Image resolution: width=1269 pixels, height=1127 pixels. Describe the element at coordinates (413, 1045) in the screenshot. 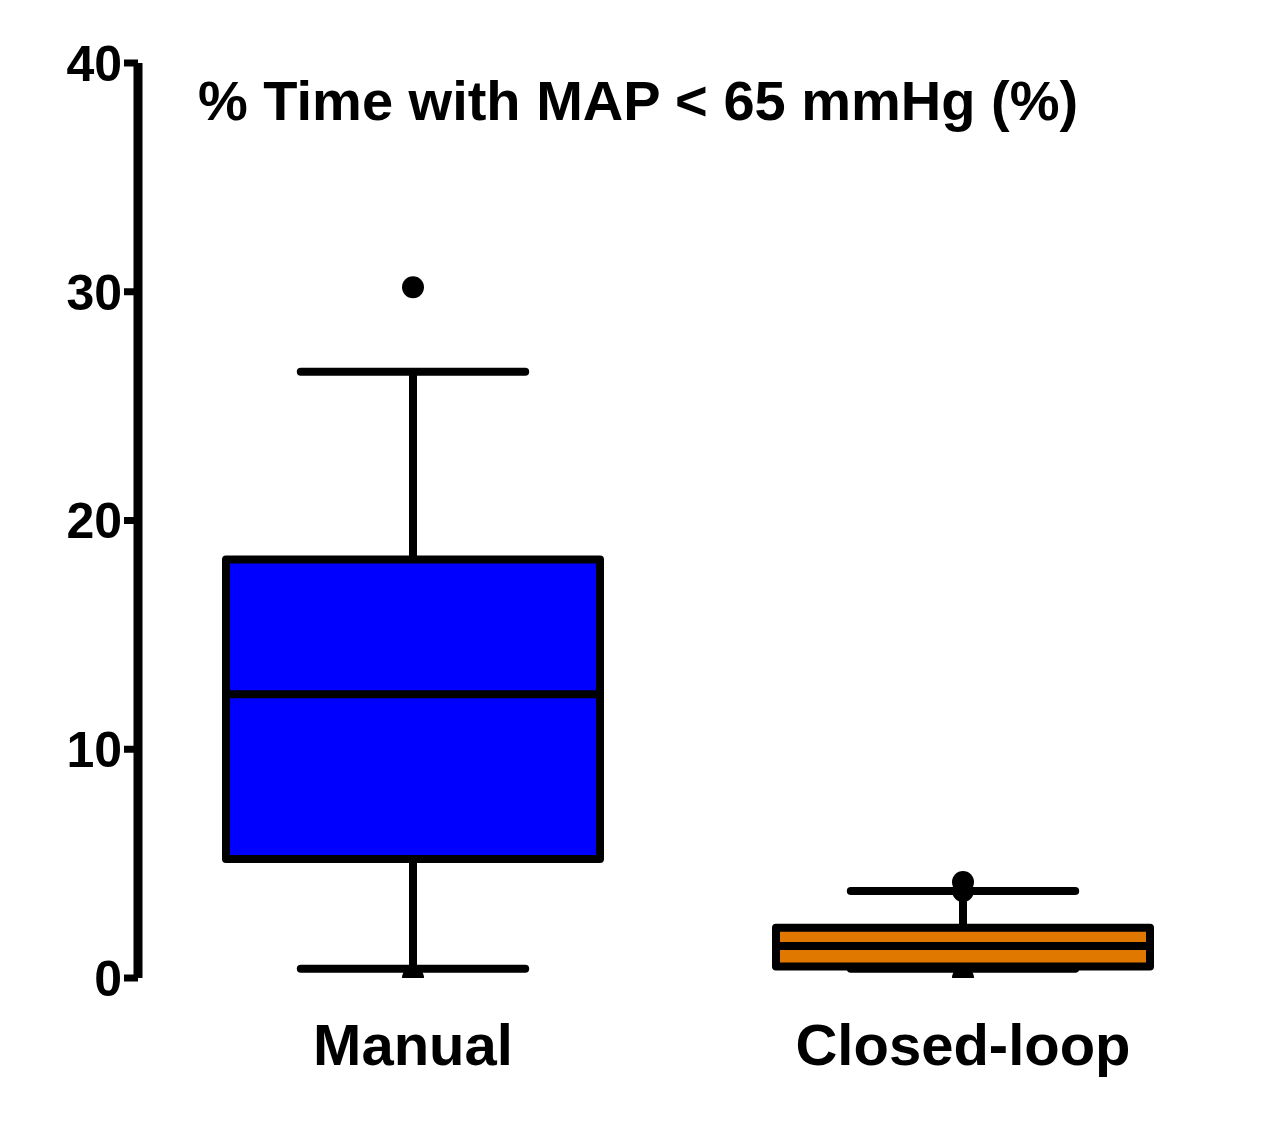

I see `x-tick-label: Manual` at that location.